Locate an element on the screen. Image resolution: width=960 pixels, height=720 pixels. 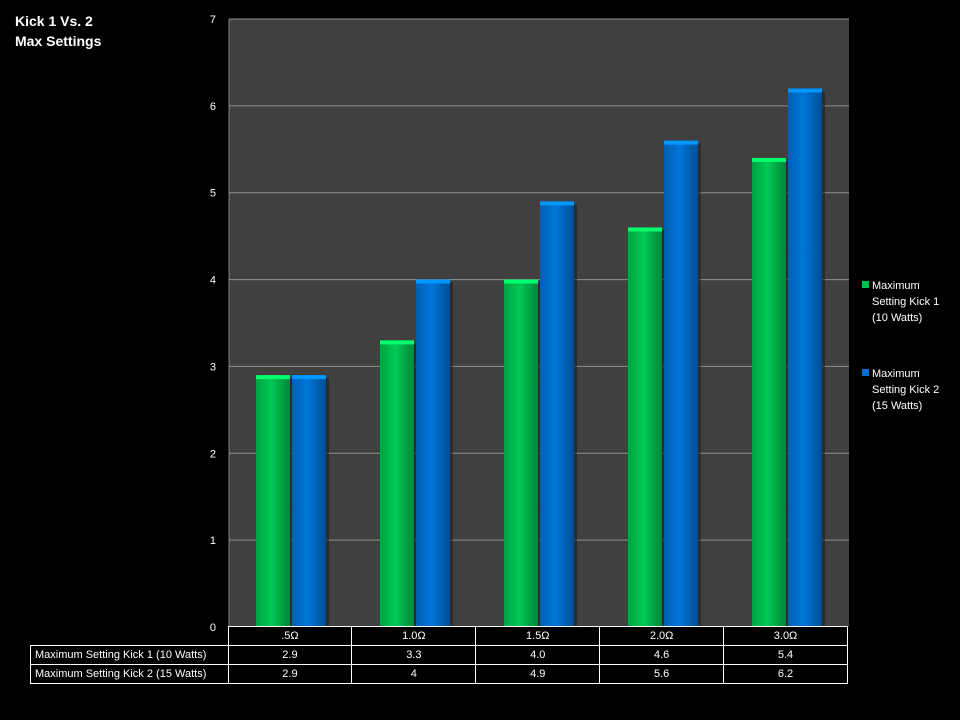
table-header-row: .5Ω 1.0Ω 1.5Ω 2.0Ω 3.0Ω is located at coordinates (439, 636).